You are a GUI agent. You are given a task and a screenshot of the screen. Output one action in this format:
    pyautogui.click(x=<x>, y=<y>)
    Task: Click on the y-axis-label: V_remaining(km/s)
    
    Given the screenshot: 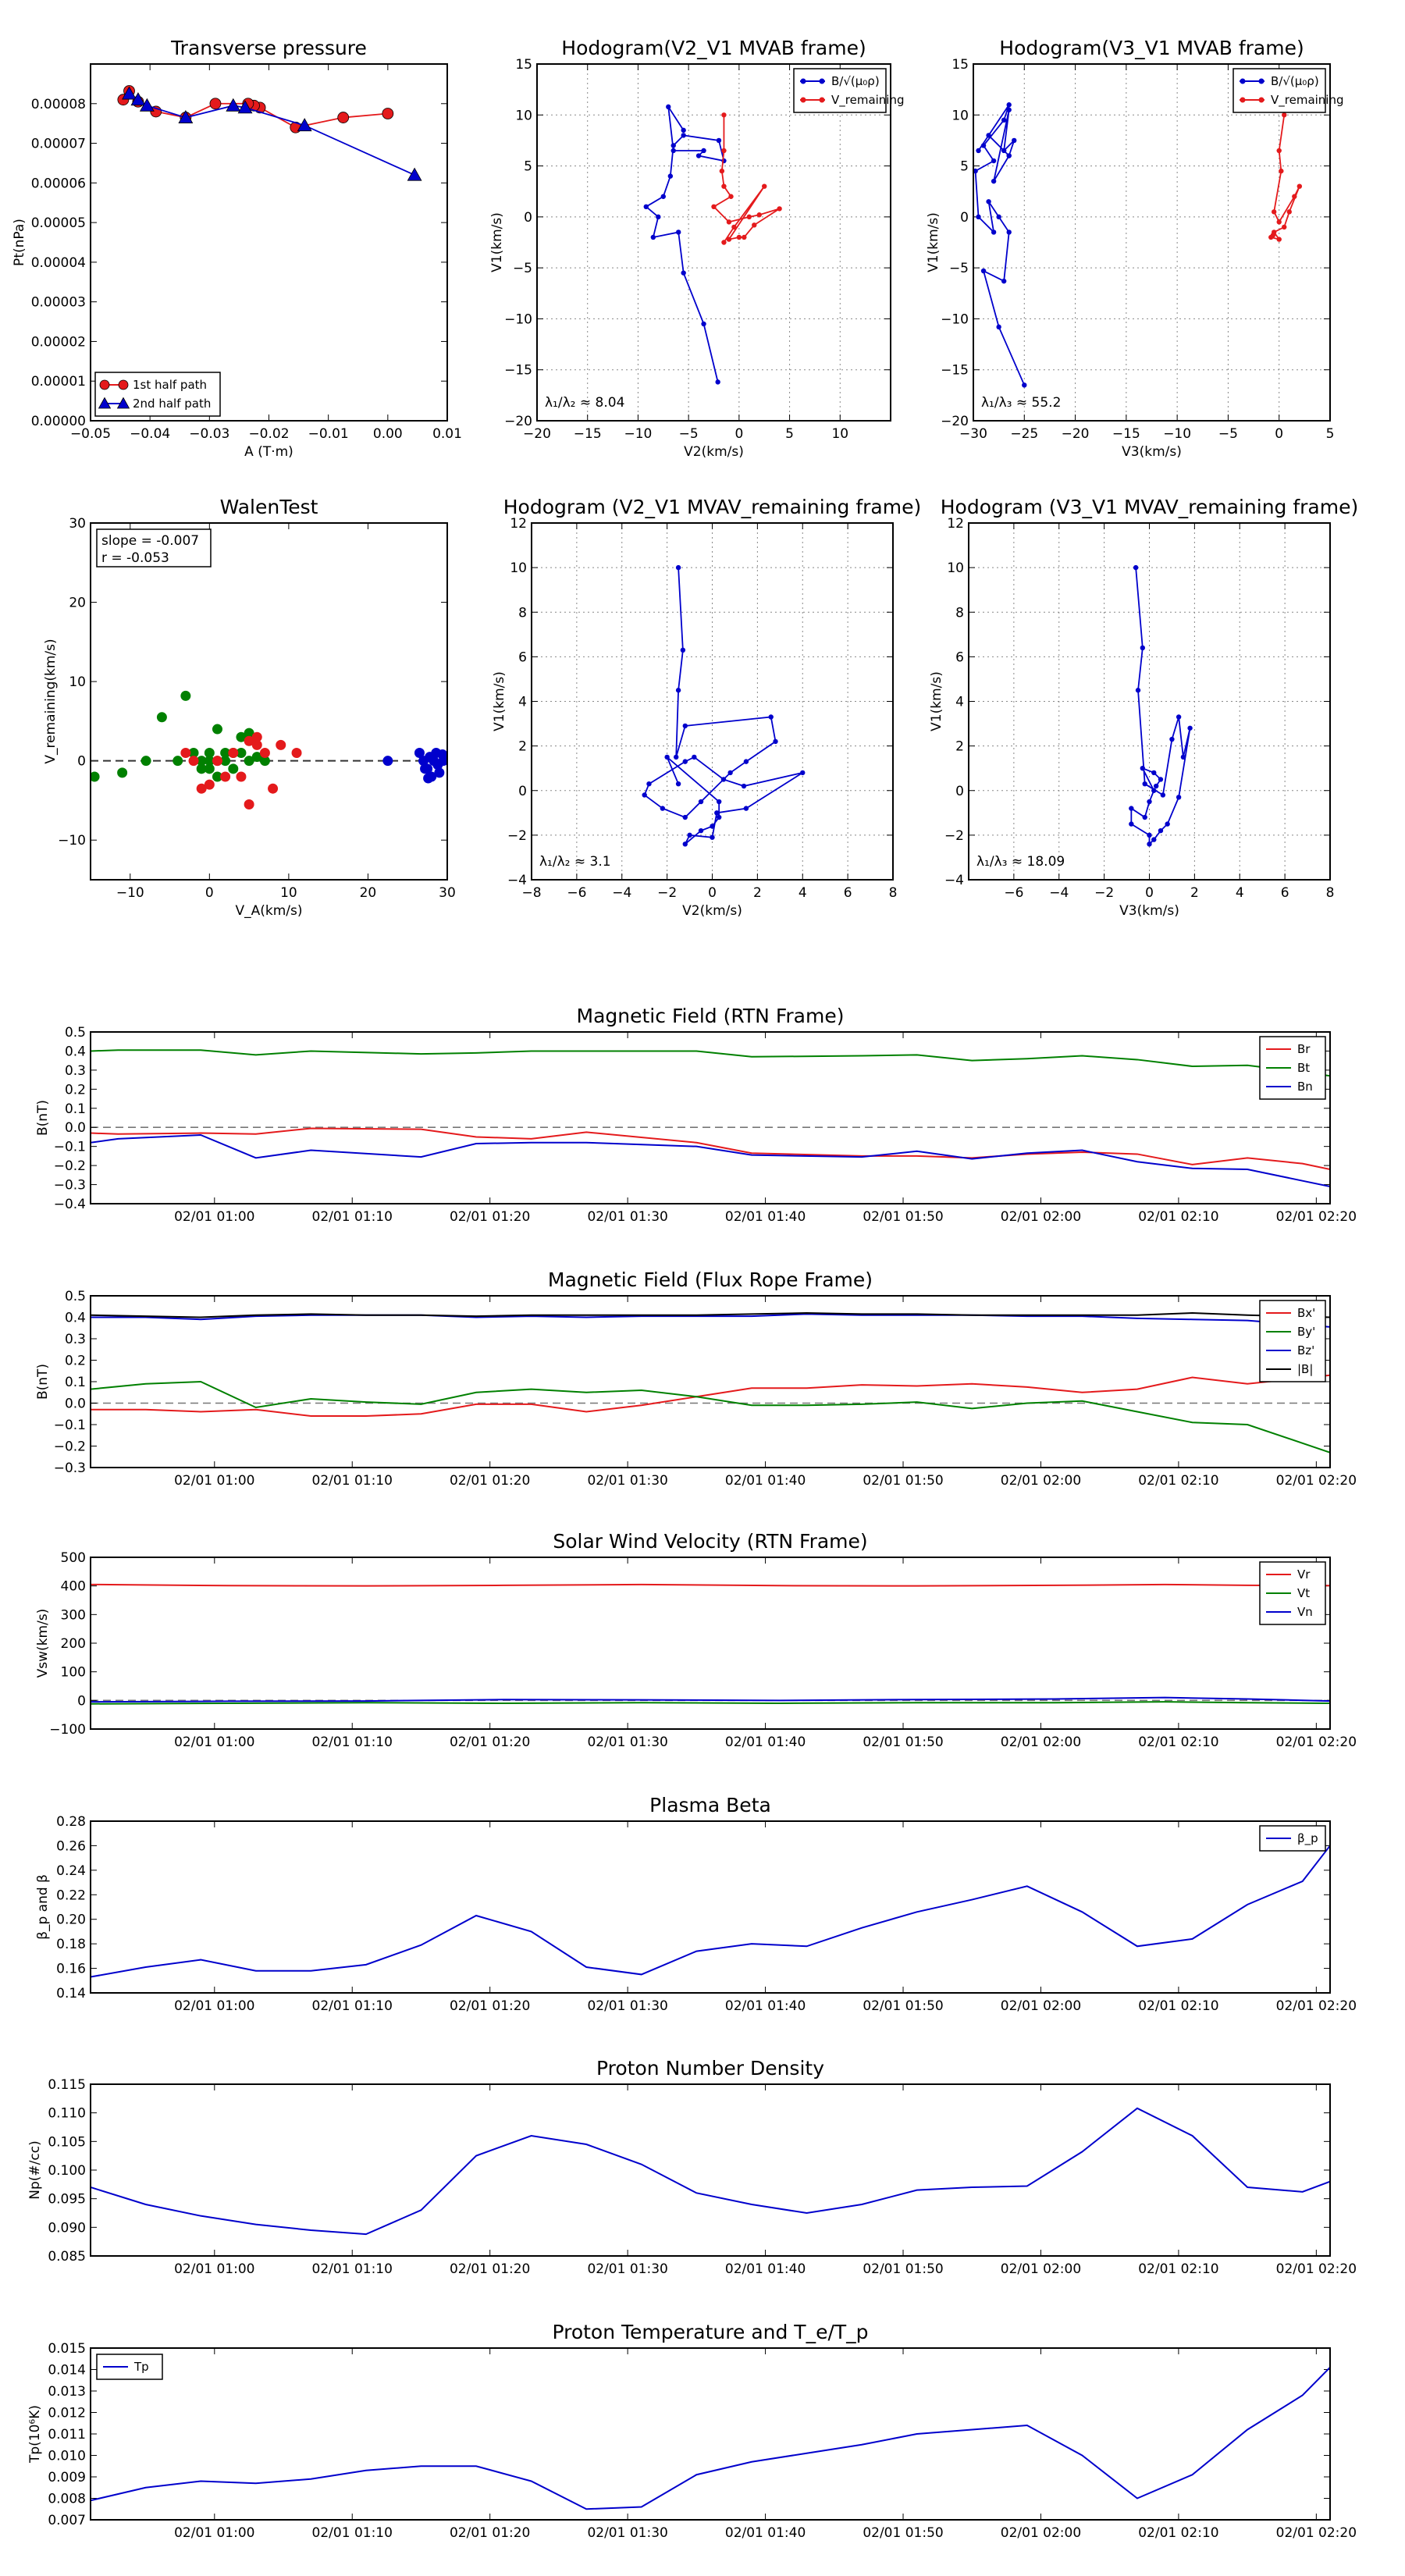 What is the action you would take?
    pyautogui.click(x=51, y=701)
    